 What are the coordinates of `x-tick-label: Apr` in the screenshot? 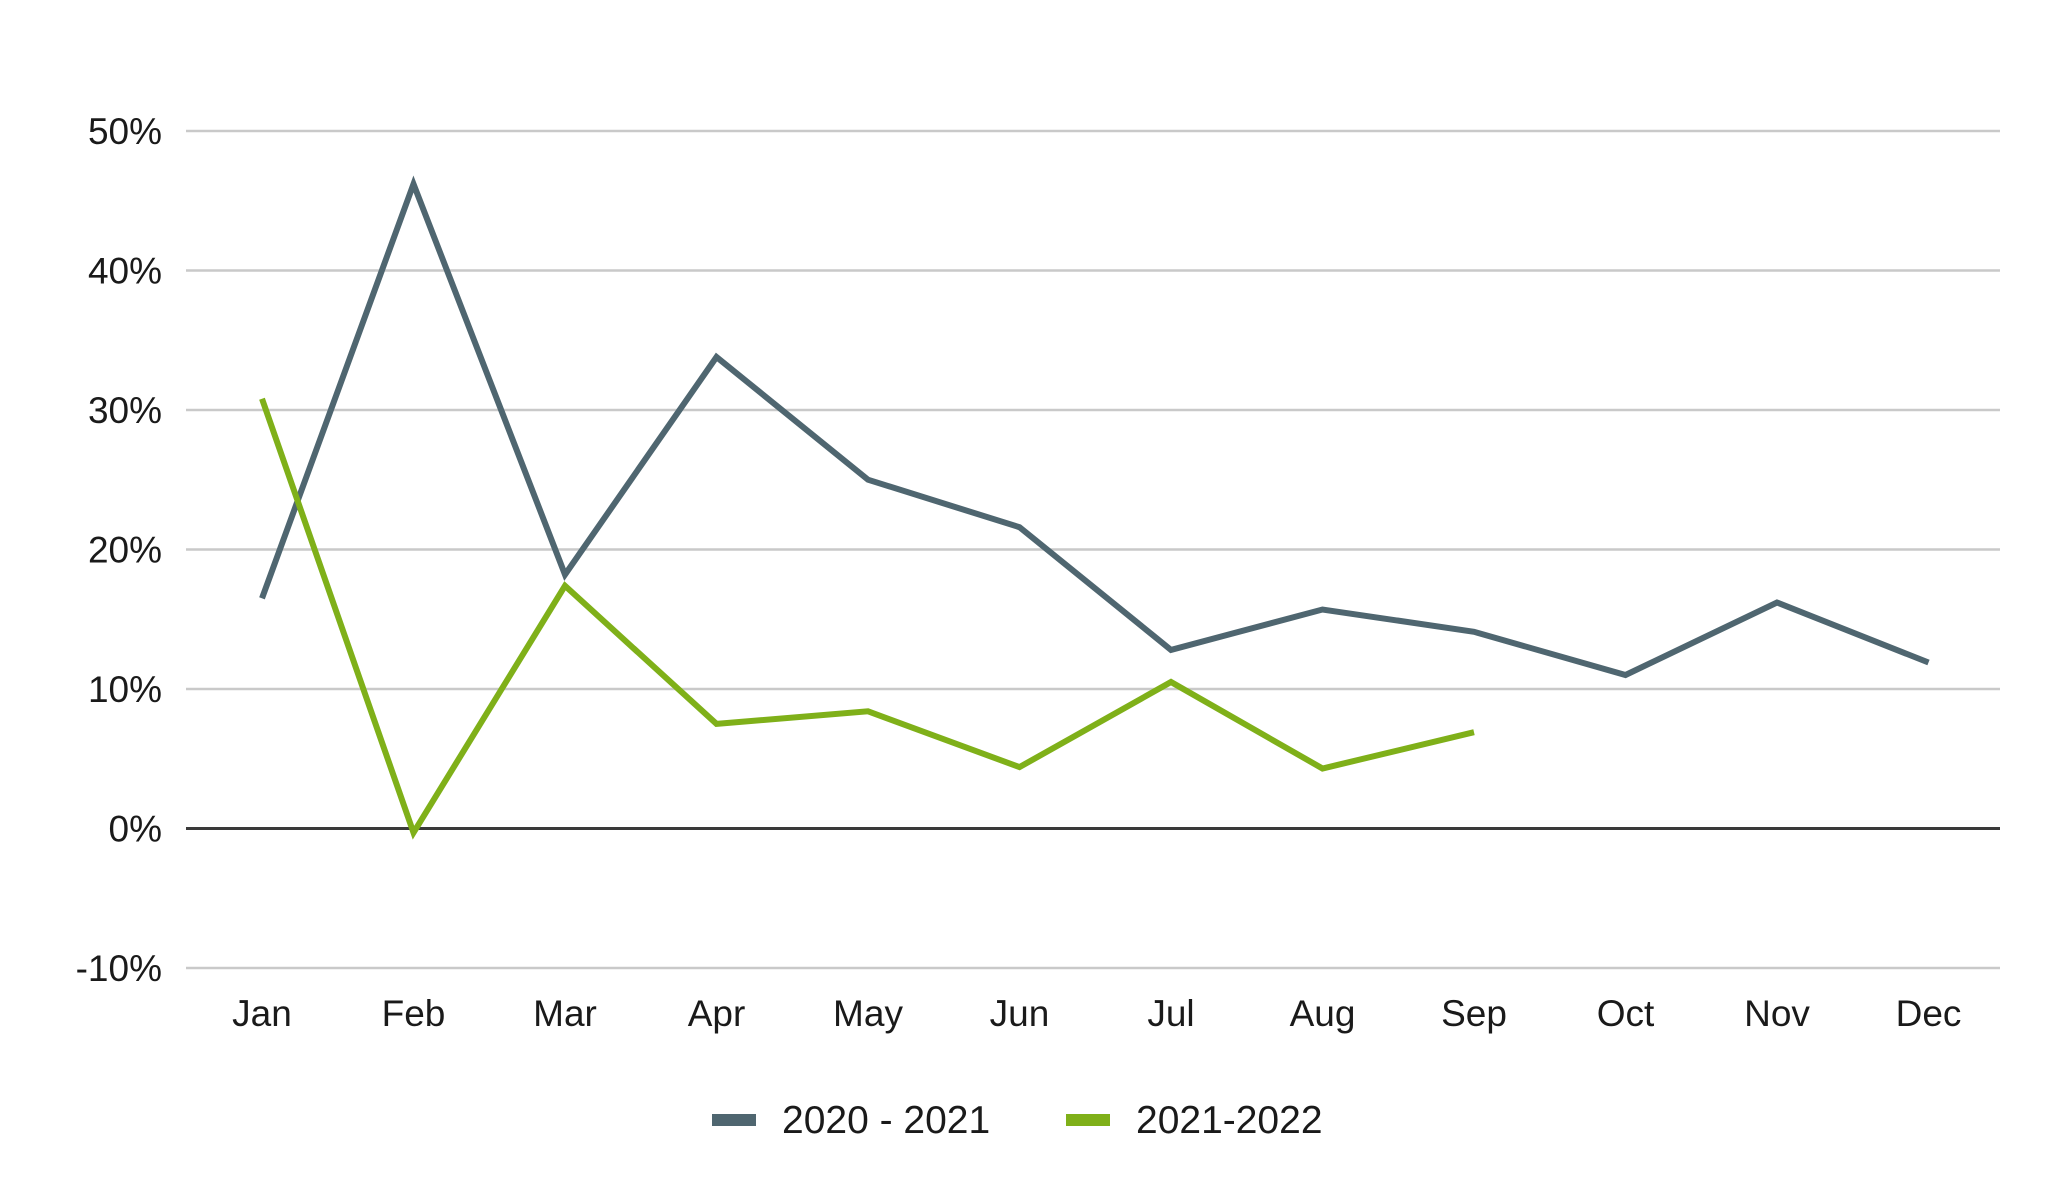 It's located at (717, 1013).